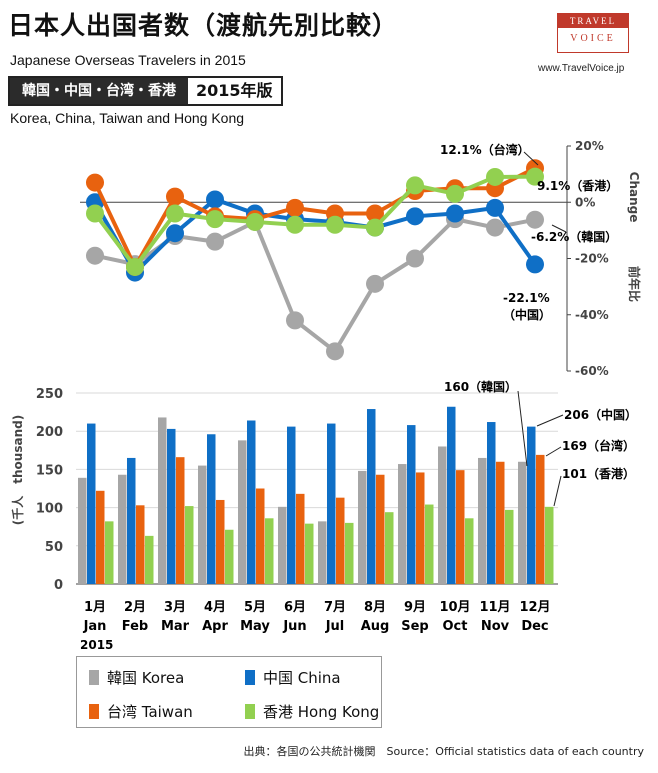 The height and width of the screenshot is (773, 658). Describe the element at coordinates (135, 626) in the screenshot. I see `bar-x-tick-label-en: Feb` at that location.